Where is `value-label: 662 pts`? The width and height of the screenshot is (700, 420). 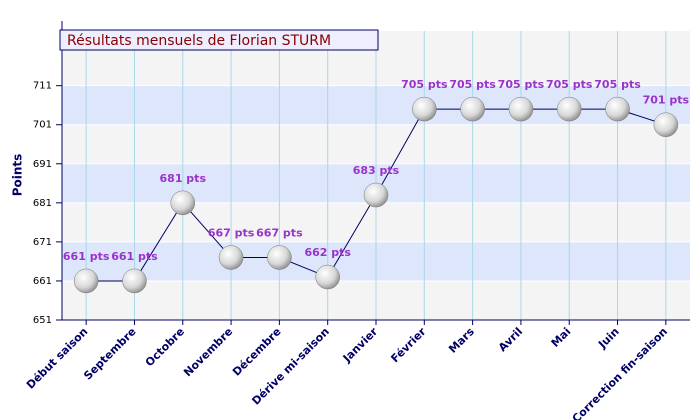
value-label: 662 pts is located at coordinates (327, 252).